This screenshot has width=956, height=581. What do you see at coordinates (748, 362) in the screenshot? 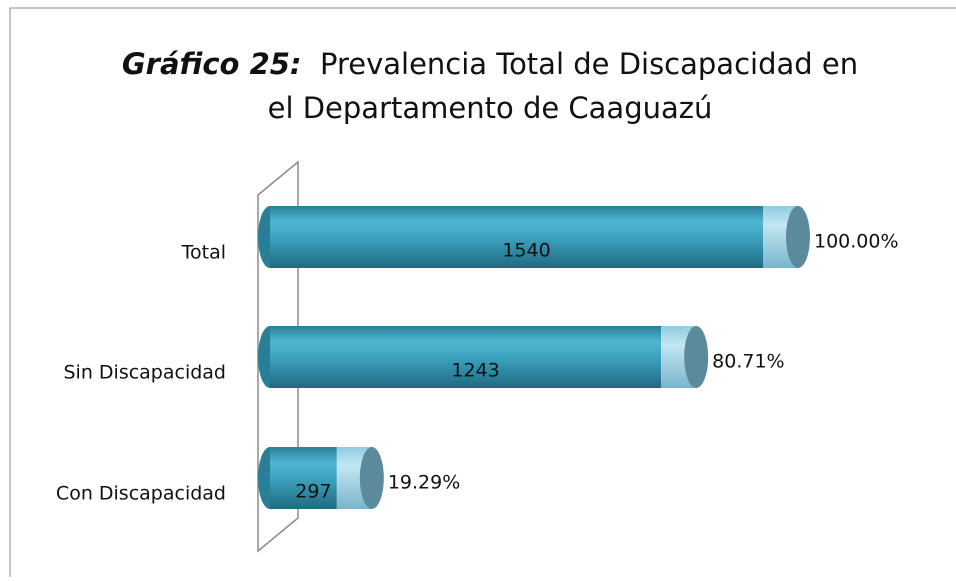
I see `percent-label: 80.71%` at bounding box center [748, 362].